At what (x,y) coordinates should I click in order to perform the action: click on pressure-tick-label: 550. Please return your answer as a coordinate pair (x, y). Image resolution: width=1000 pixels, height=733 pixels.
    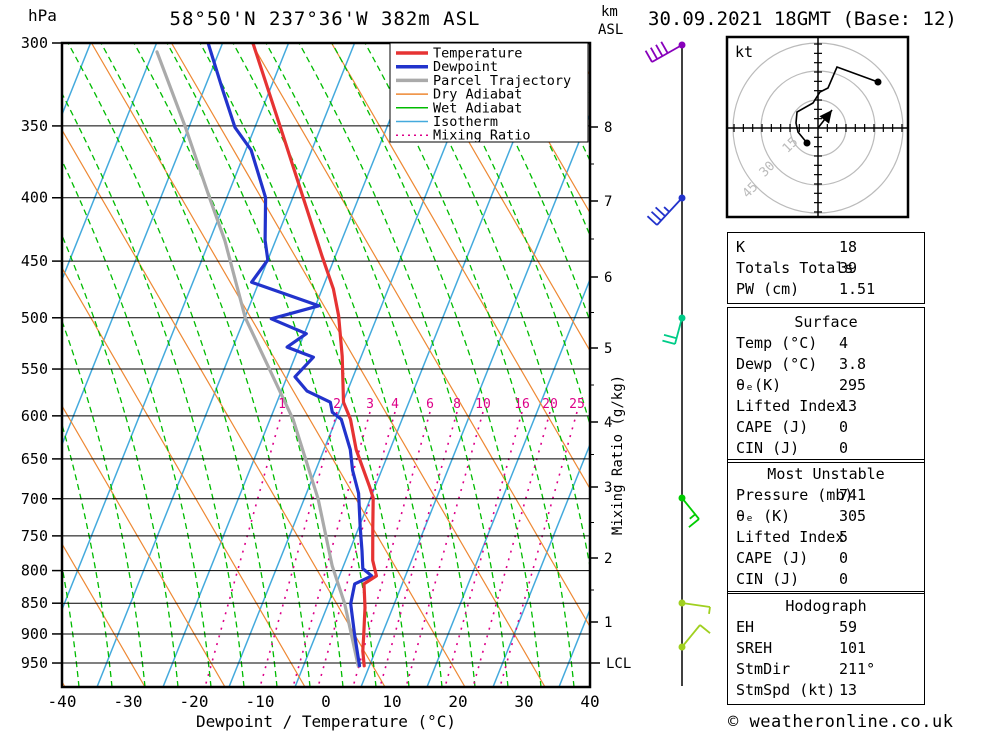
    Looking at the image, I should click on (34, 369).